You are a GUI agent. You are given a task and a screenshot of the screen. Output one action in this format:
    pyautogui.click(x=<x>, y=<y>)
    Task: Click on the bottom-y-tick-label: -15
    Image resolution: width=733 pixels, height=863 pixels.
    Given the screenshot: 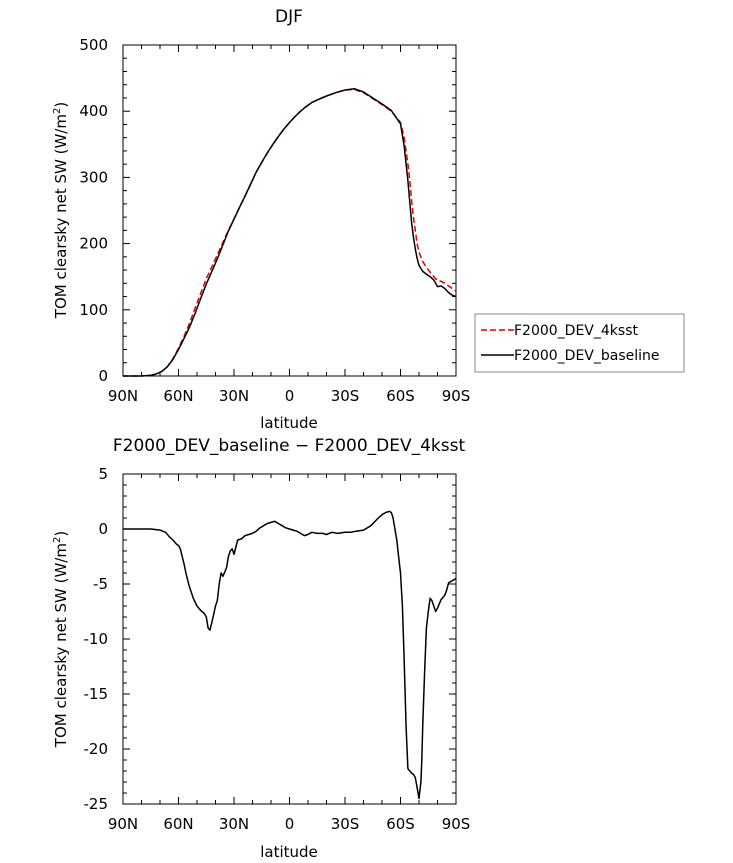 What is the action you would take?
    pyautogui.click(x=96, y=694)
    